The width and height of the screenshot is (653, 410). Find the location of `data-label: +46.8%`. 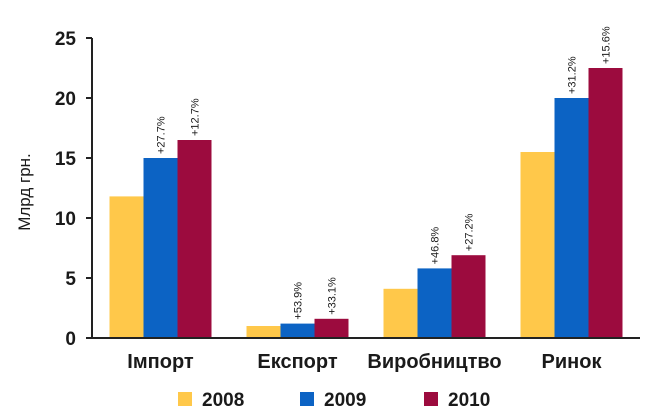

data-label: +46.8% is located at coordinates (436, 246).